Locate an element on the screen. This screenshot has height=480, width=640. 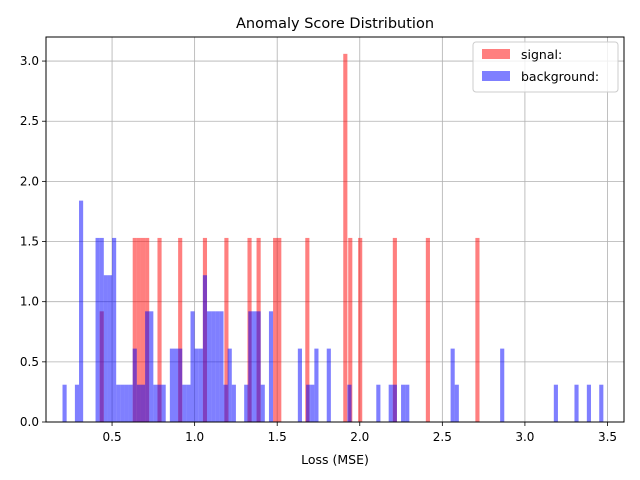
x-axis-label: Loss (MSE) is located at coordinates (335, 459).